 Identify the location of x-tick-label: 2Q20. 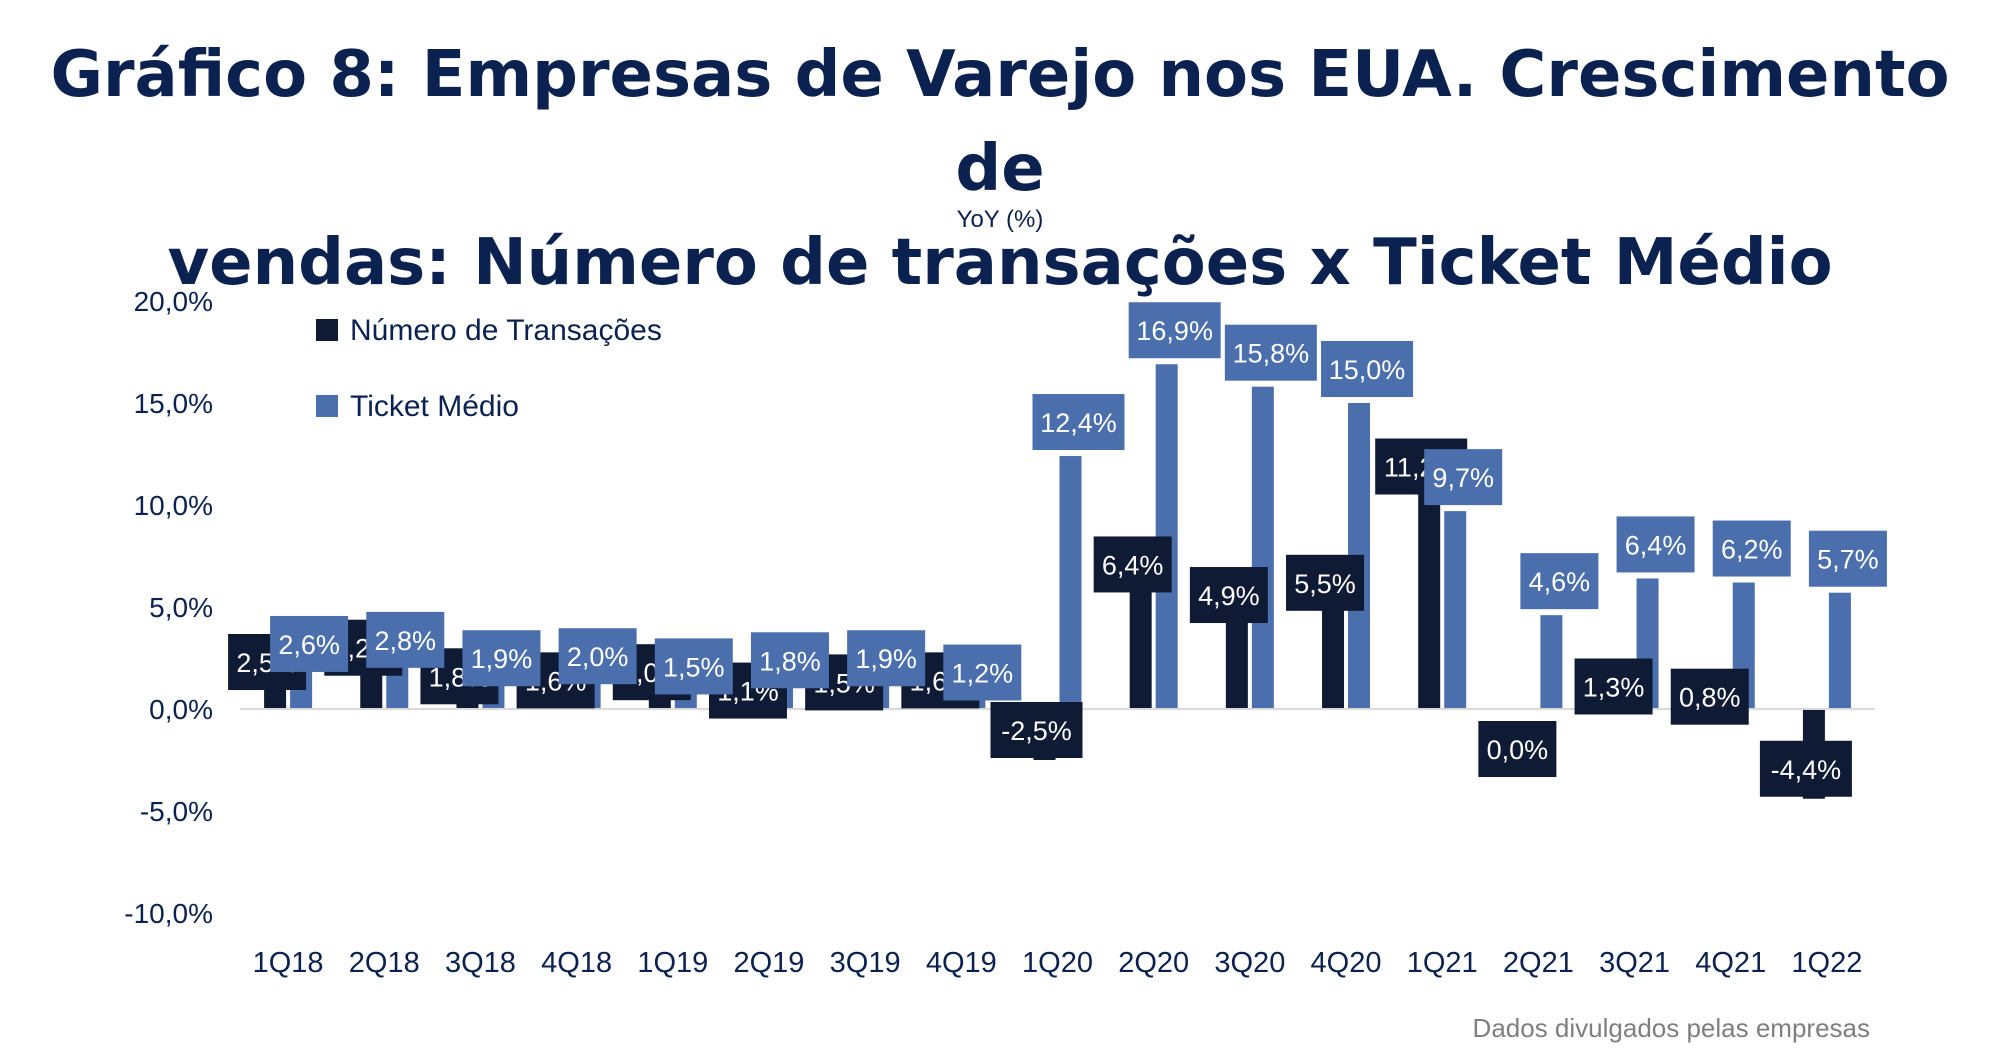
(1153, 963).